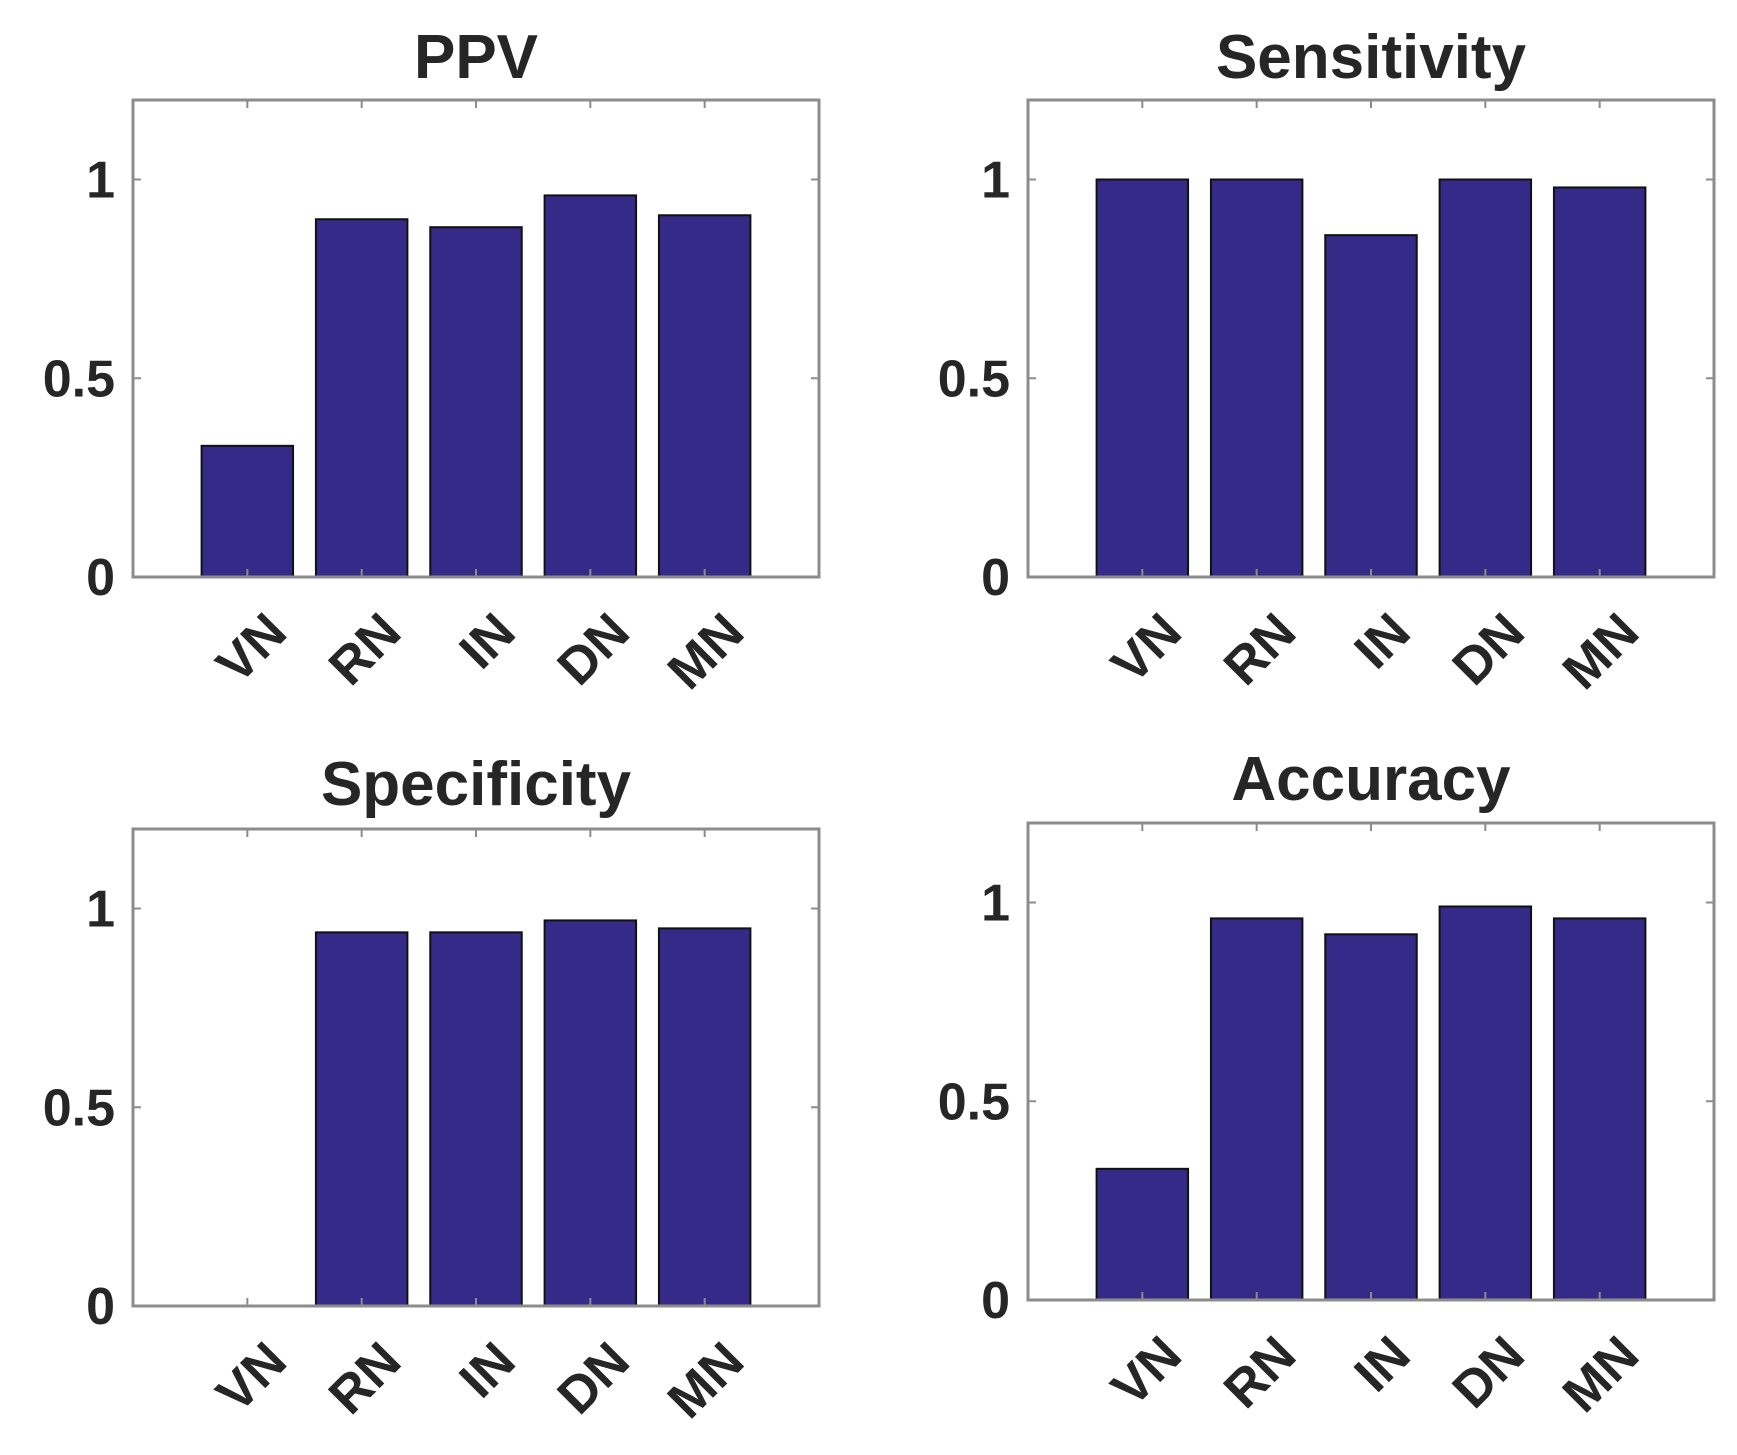 The image size is (1737, 1455). What do you see at coordinates (594, 1378) in the screenshot?
I see `specificity-xtick-label-dn: DN` at bounding box center [594, 1378].